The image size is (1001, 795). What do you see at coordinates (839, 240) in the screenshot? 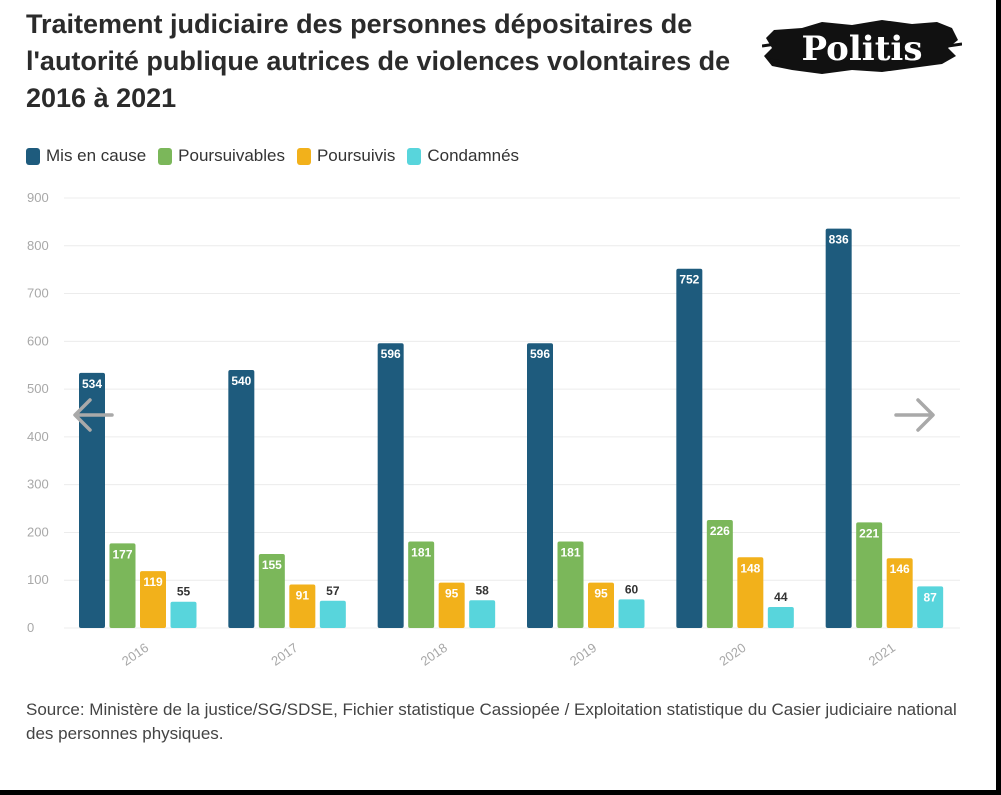
I see `data-label: 836` at bounding box center [839, 240].